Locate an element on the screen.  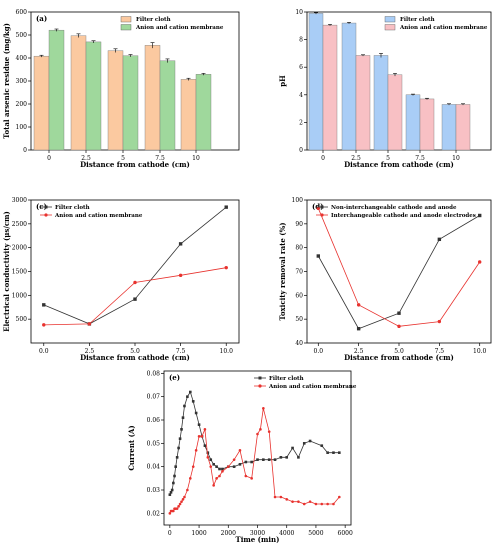
panel-label: (c) is located at coordinates (41, 206).